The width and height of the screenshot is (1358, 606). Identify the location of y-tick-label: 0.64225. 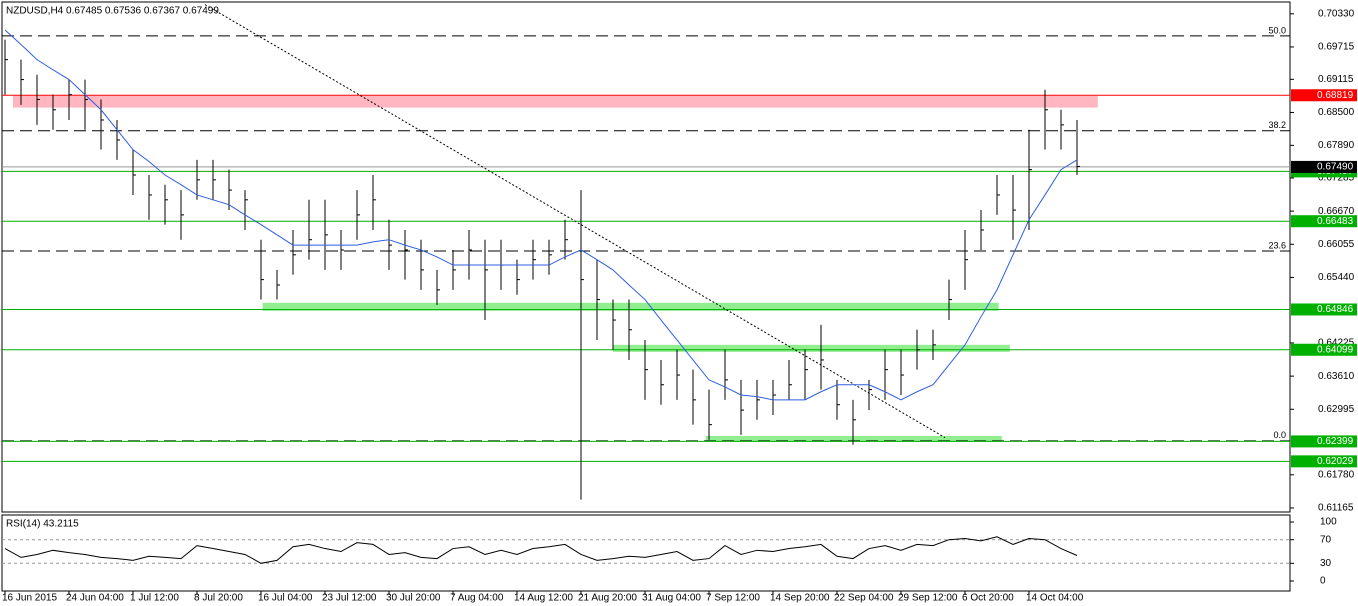
(1336, 343).